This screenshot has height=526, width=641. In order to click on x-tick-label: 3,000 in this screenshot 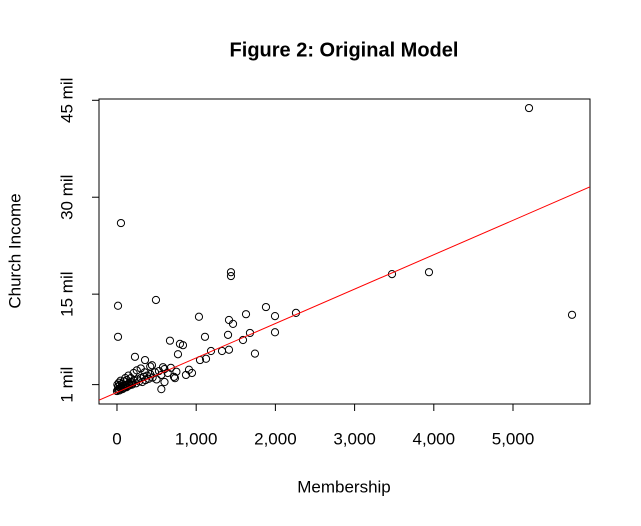, I will do `click(354, 438)`.